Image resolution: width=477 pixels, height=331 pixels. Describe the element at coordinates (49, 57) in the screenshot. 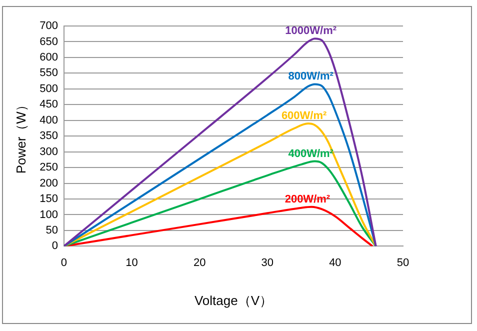

I see `y-tick-label: 600` at that location.